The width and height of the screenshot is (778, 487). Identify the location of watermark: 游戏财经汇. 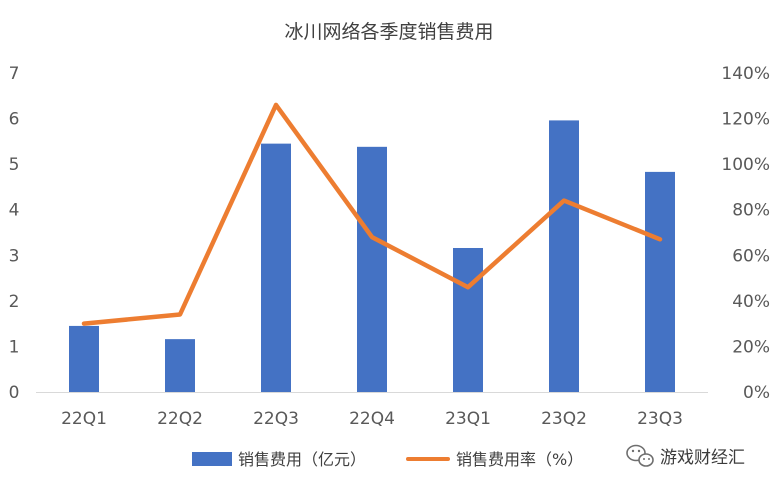
(685, 456).